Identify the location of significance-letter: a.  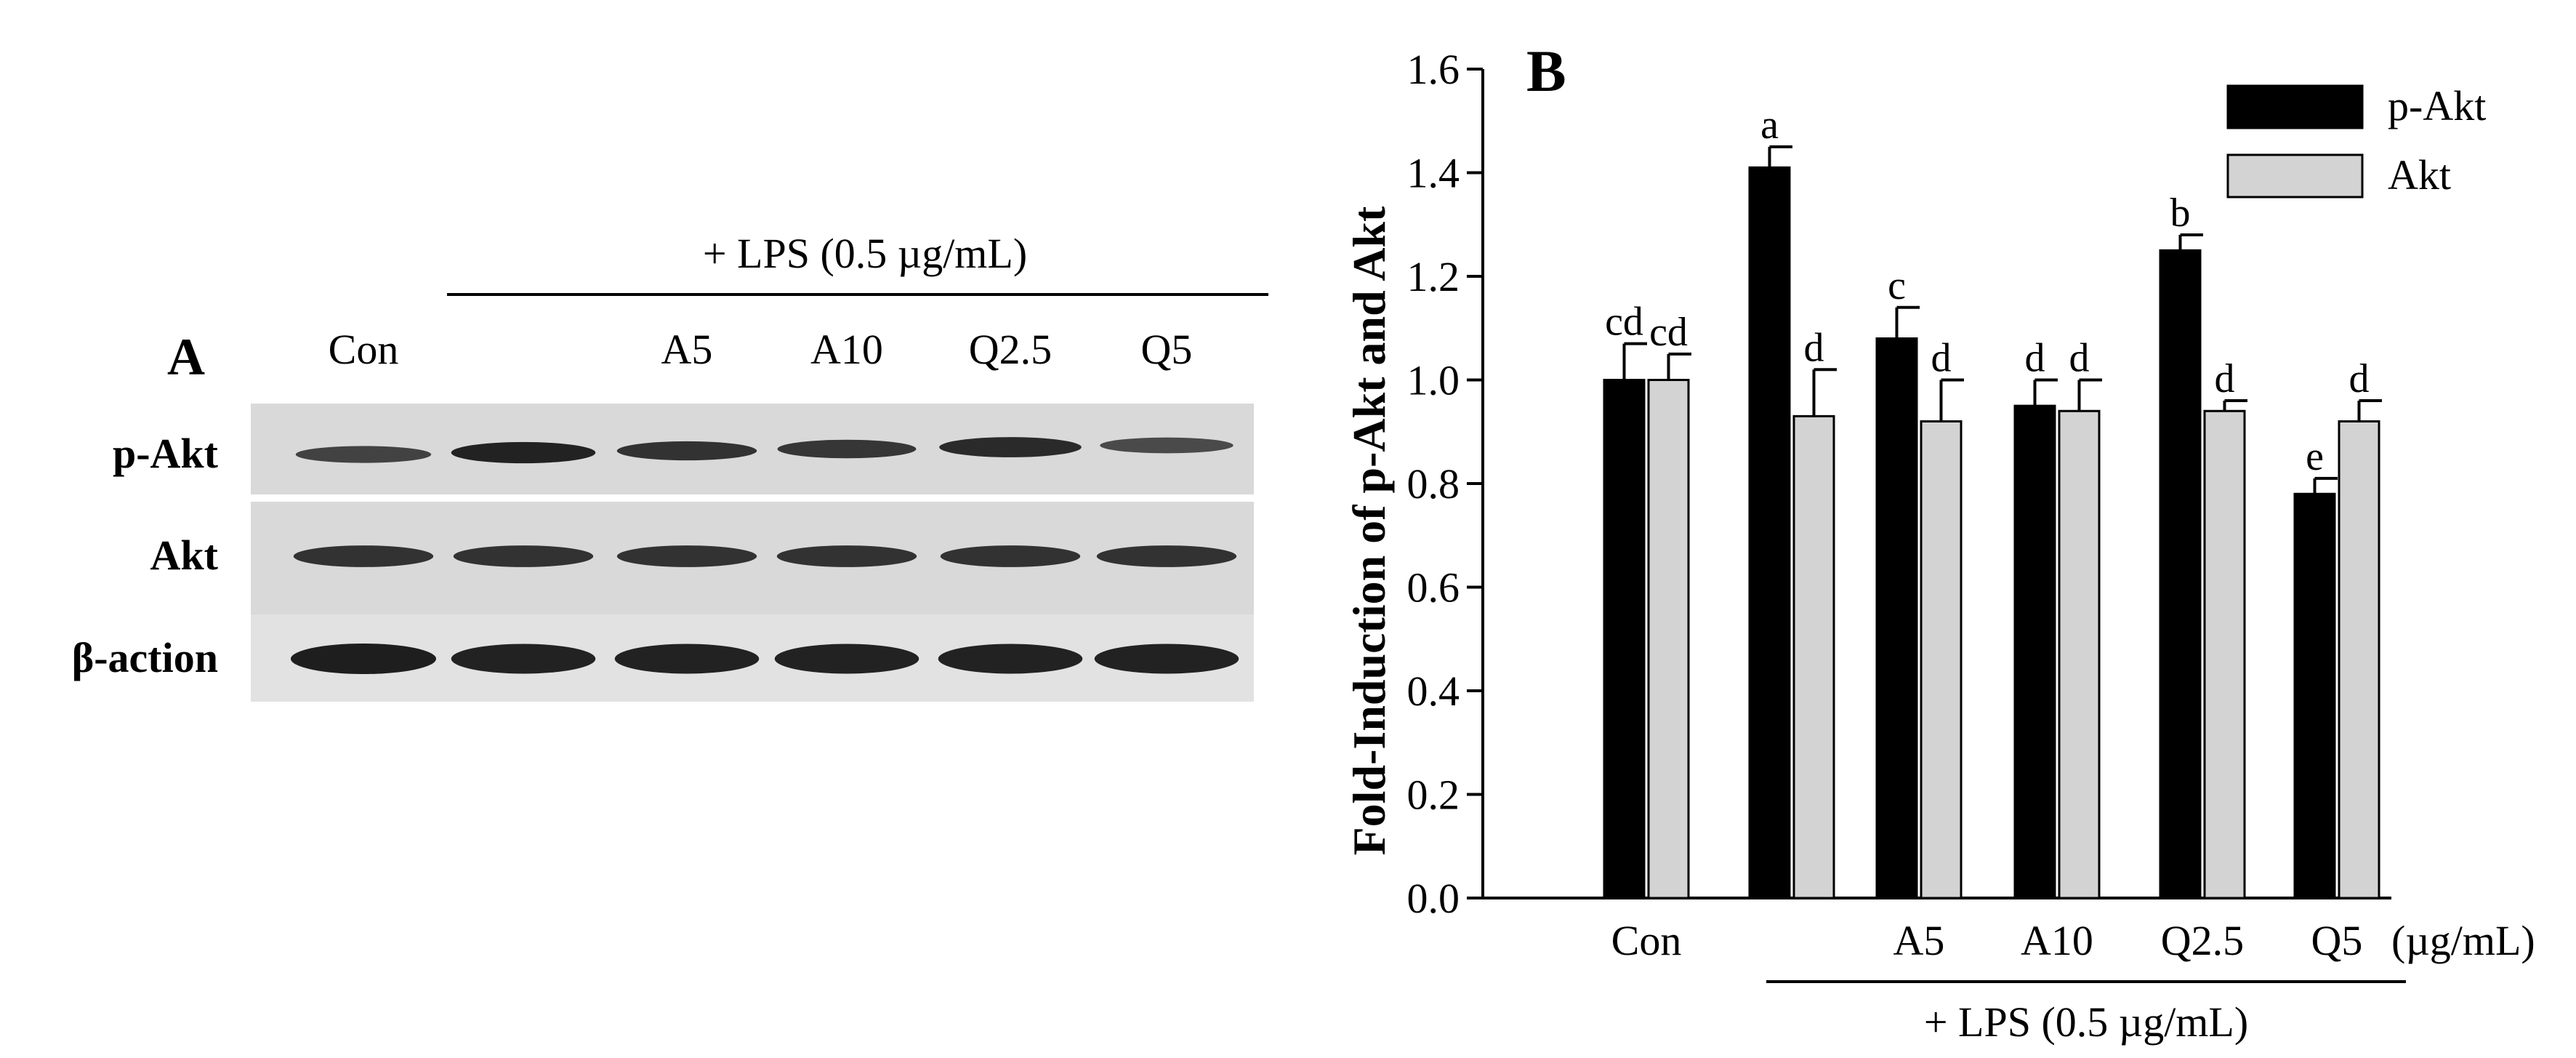
(1769, 125).